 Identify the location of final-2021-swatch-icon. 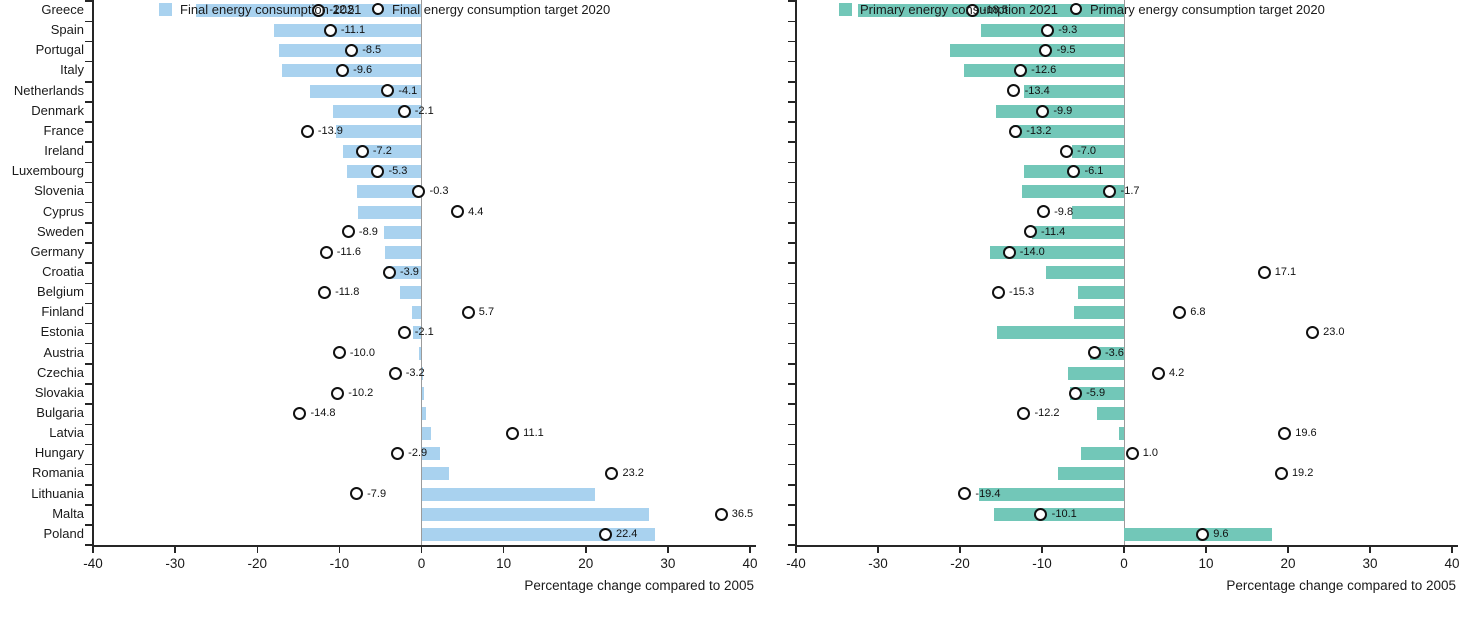
(165, 9).